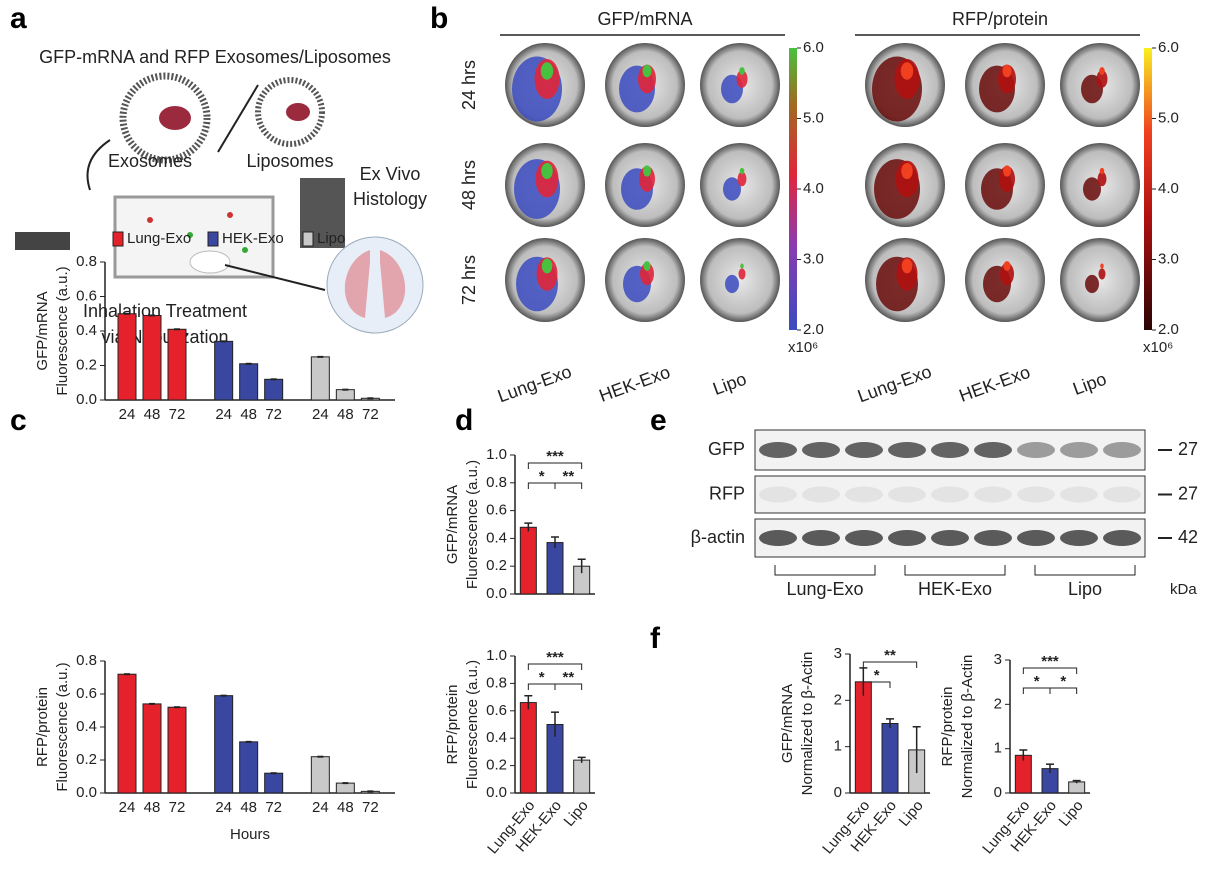 Image resolution: width=1212 pixels, height=874 pixels. Describe the element at coordinates (644, 19) in the screenshot. I see `group-header: GFP/mRNA` at that location.